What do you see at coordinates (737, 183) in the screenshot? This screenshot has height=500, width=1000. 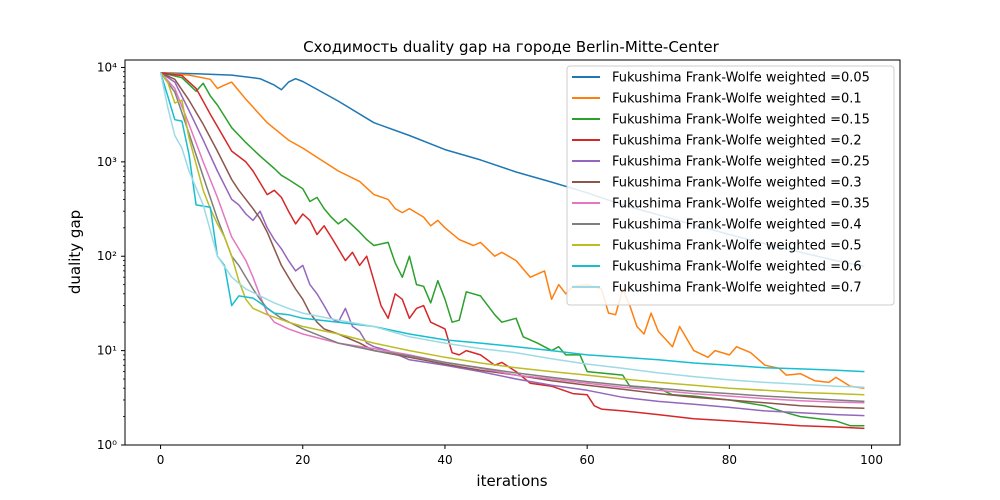 I see `legend-label-6: Fukushima Frank-Wolfe weighted =0.3` at bounding box center [737, 183].